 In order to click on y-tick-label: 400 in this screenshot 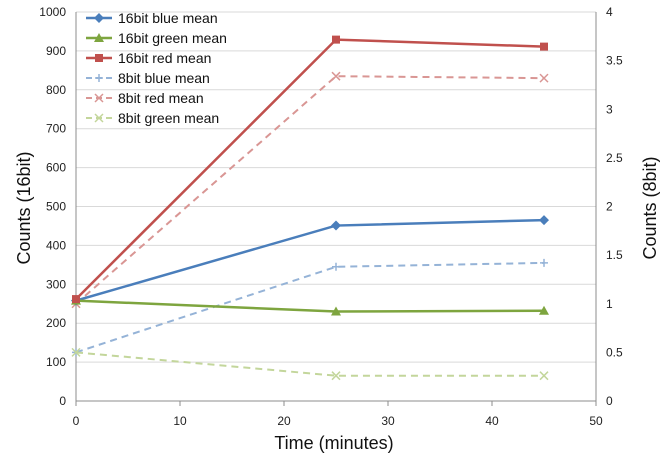, I will do `click(56, 245)`.